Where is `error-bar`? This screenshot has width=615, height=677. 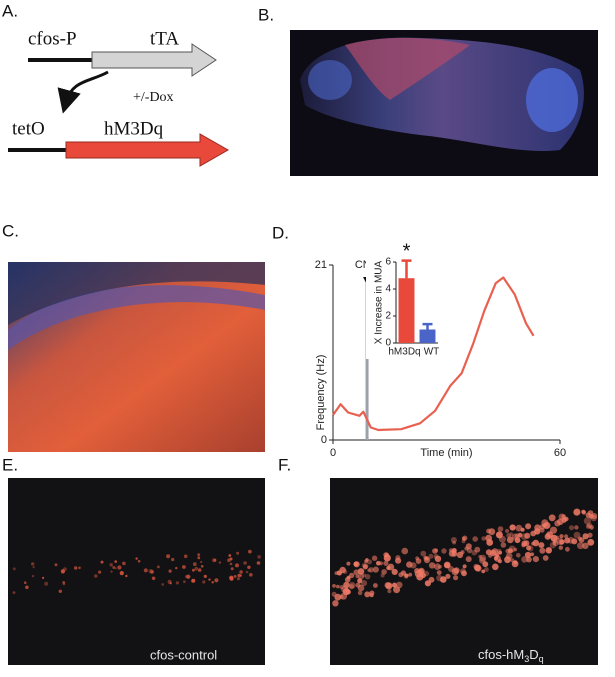 error-bar is located at coordinates (406, 269).